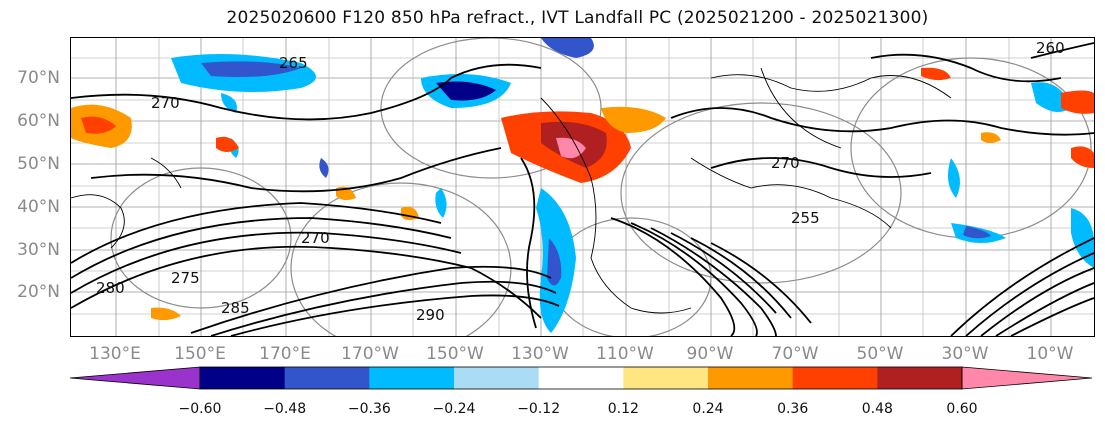  I want to click on contour-label: 255, so click(805, 218).